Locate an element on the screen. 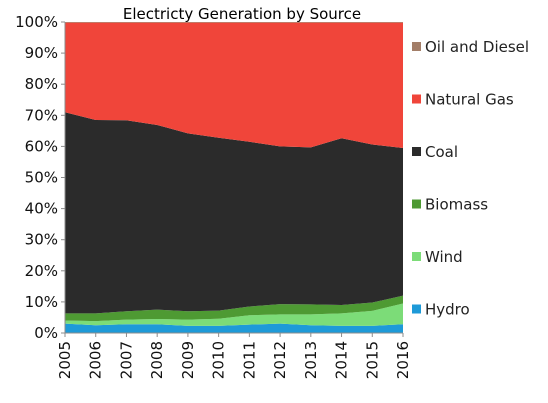  x-tick-label: 2014 is located at coordinates (342, 360).